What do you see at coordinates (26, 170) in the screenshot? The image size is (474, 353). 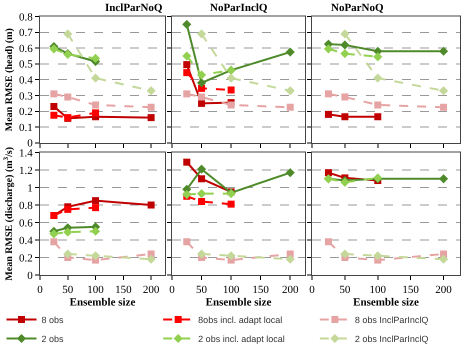 I see `y-tick-label: 1.2` at bounding box center [26, 170].